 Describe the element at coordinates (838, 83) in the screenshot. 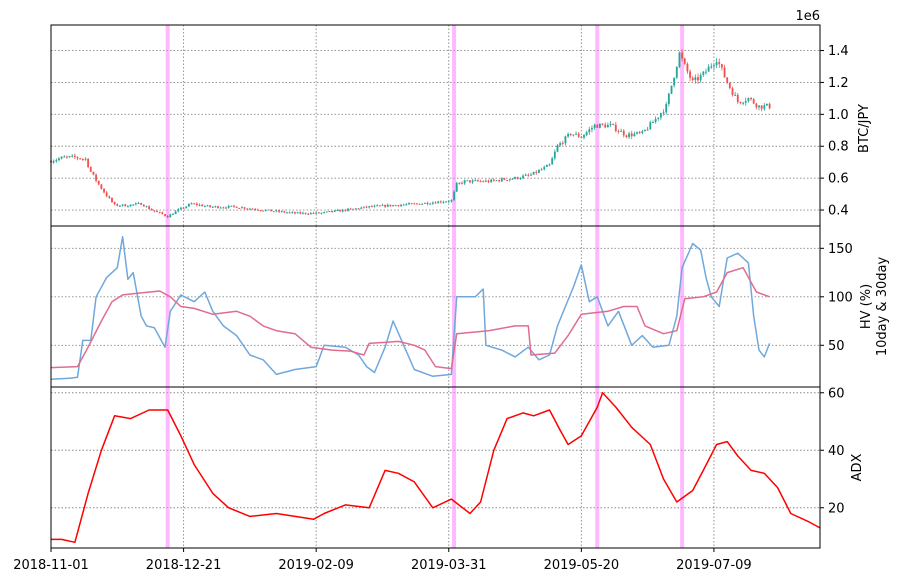

I see `y-tick-label: 1.2` at that location.